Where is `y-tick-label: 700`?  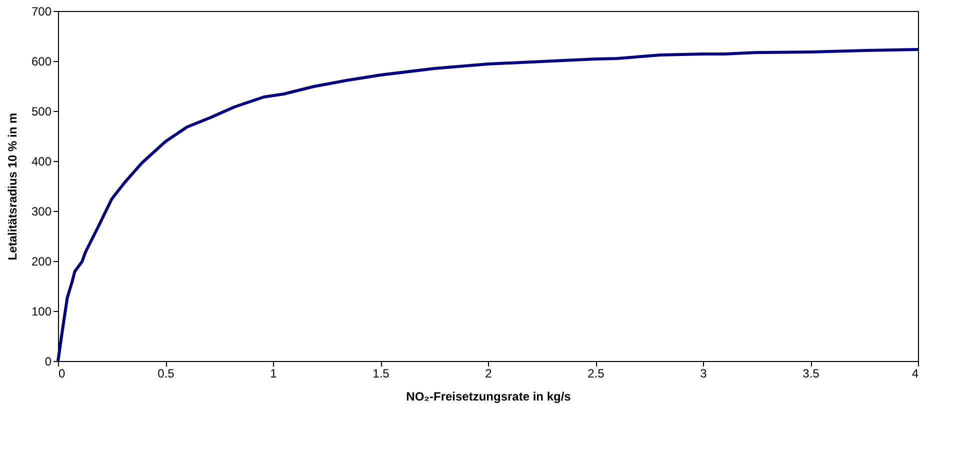 y-tick-label: 700 is located at coordinates (41, 11).